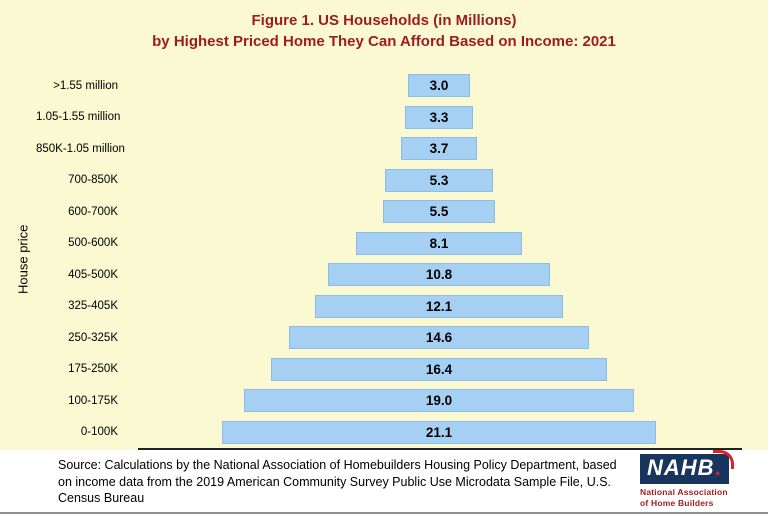  I want to click on chart-row: >1.55 million 3.0, so click(388, 86).